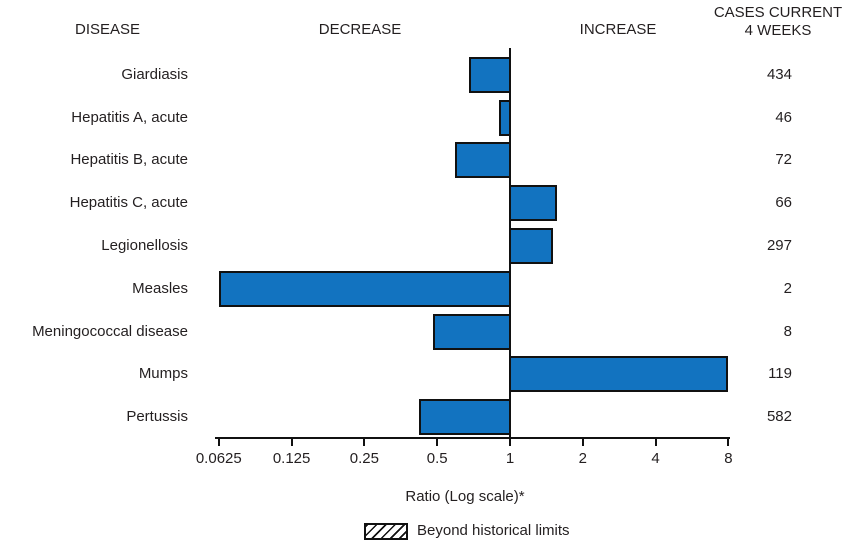 The image size is (861, 549). What do you see at coordinates (778, 12) in the screenshot?
I see `cases-header-line1: CASES CURRENT` at bounding box center [778, 12].